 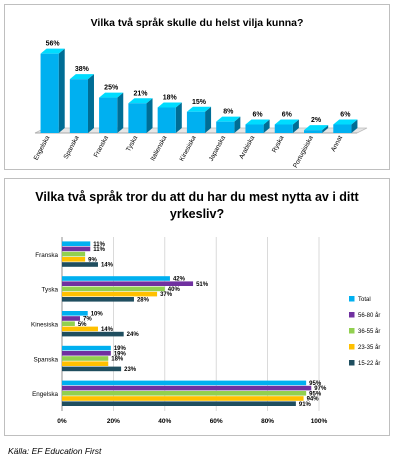 I want to click on x-tick-label: 100%, so click(x=319, y=421).